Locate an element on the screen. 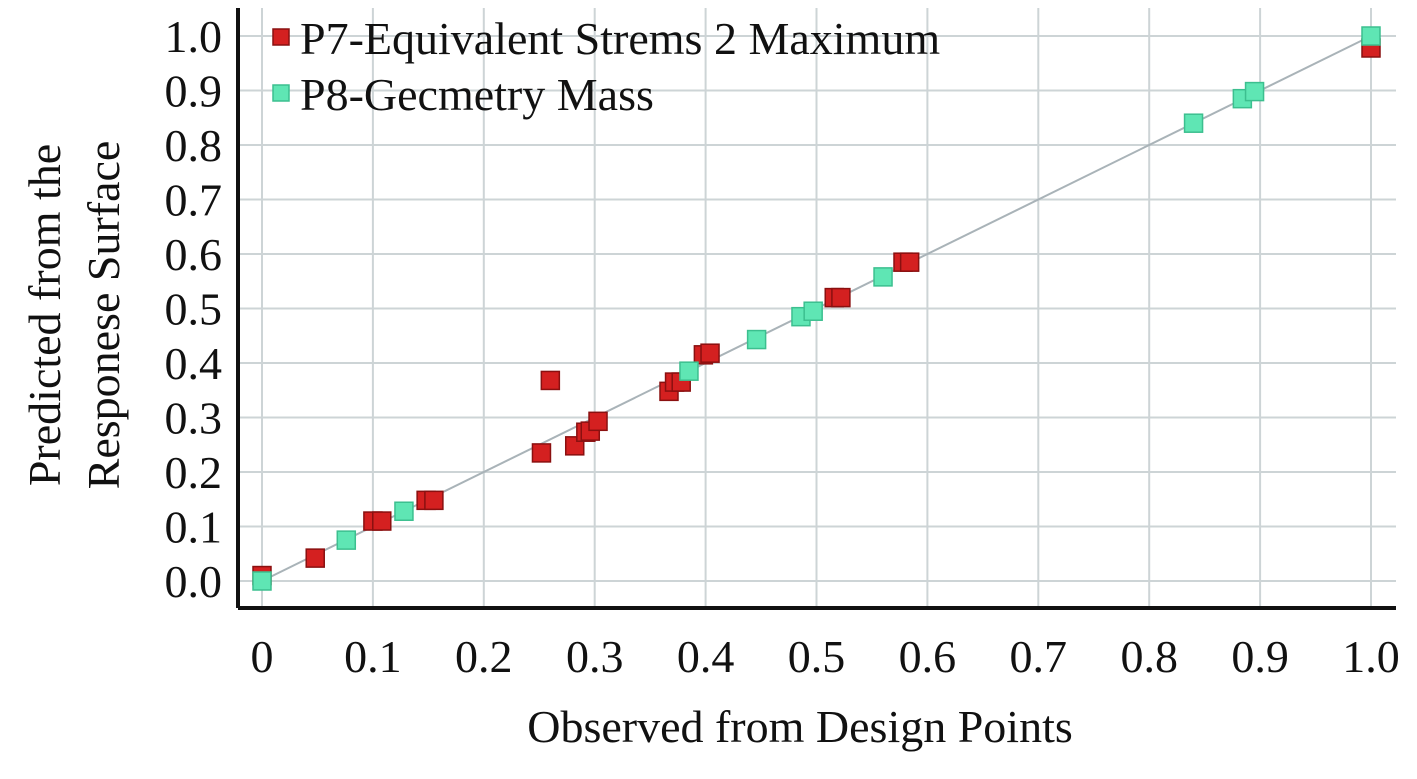 This screenshot has height=779, width=1417. y-axis-title-line: Responese Surface is located at coordinates (103, 315).